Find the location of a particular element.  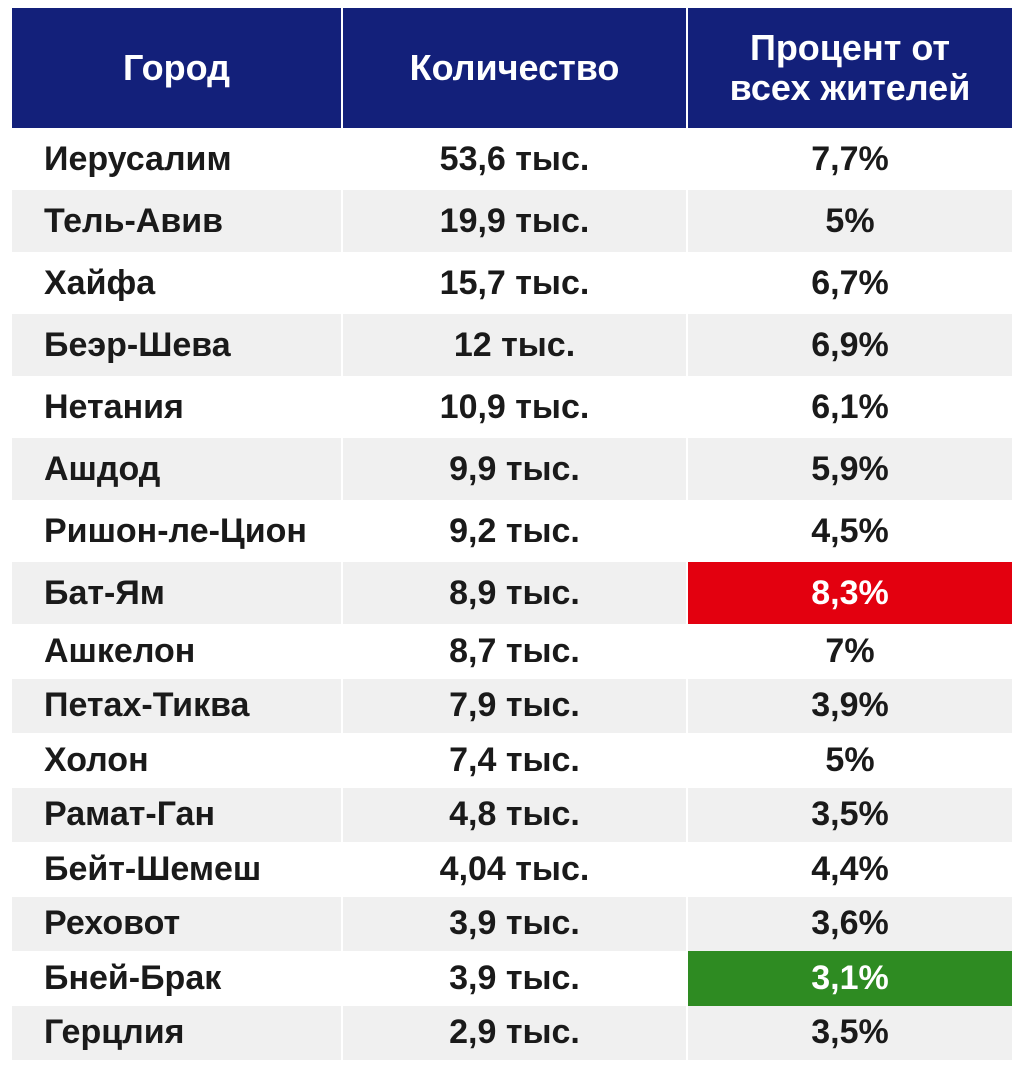

table-cell: 8,3% is located at coordinates (849, 593).